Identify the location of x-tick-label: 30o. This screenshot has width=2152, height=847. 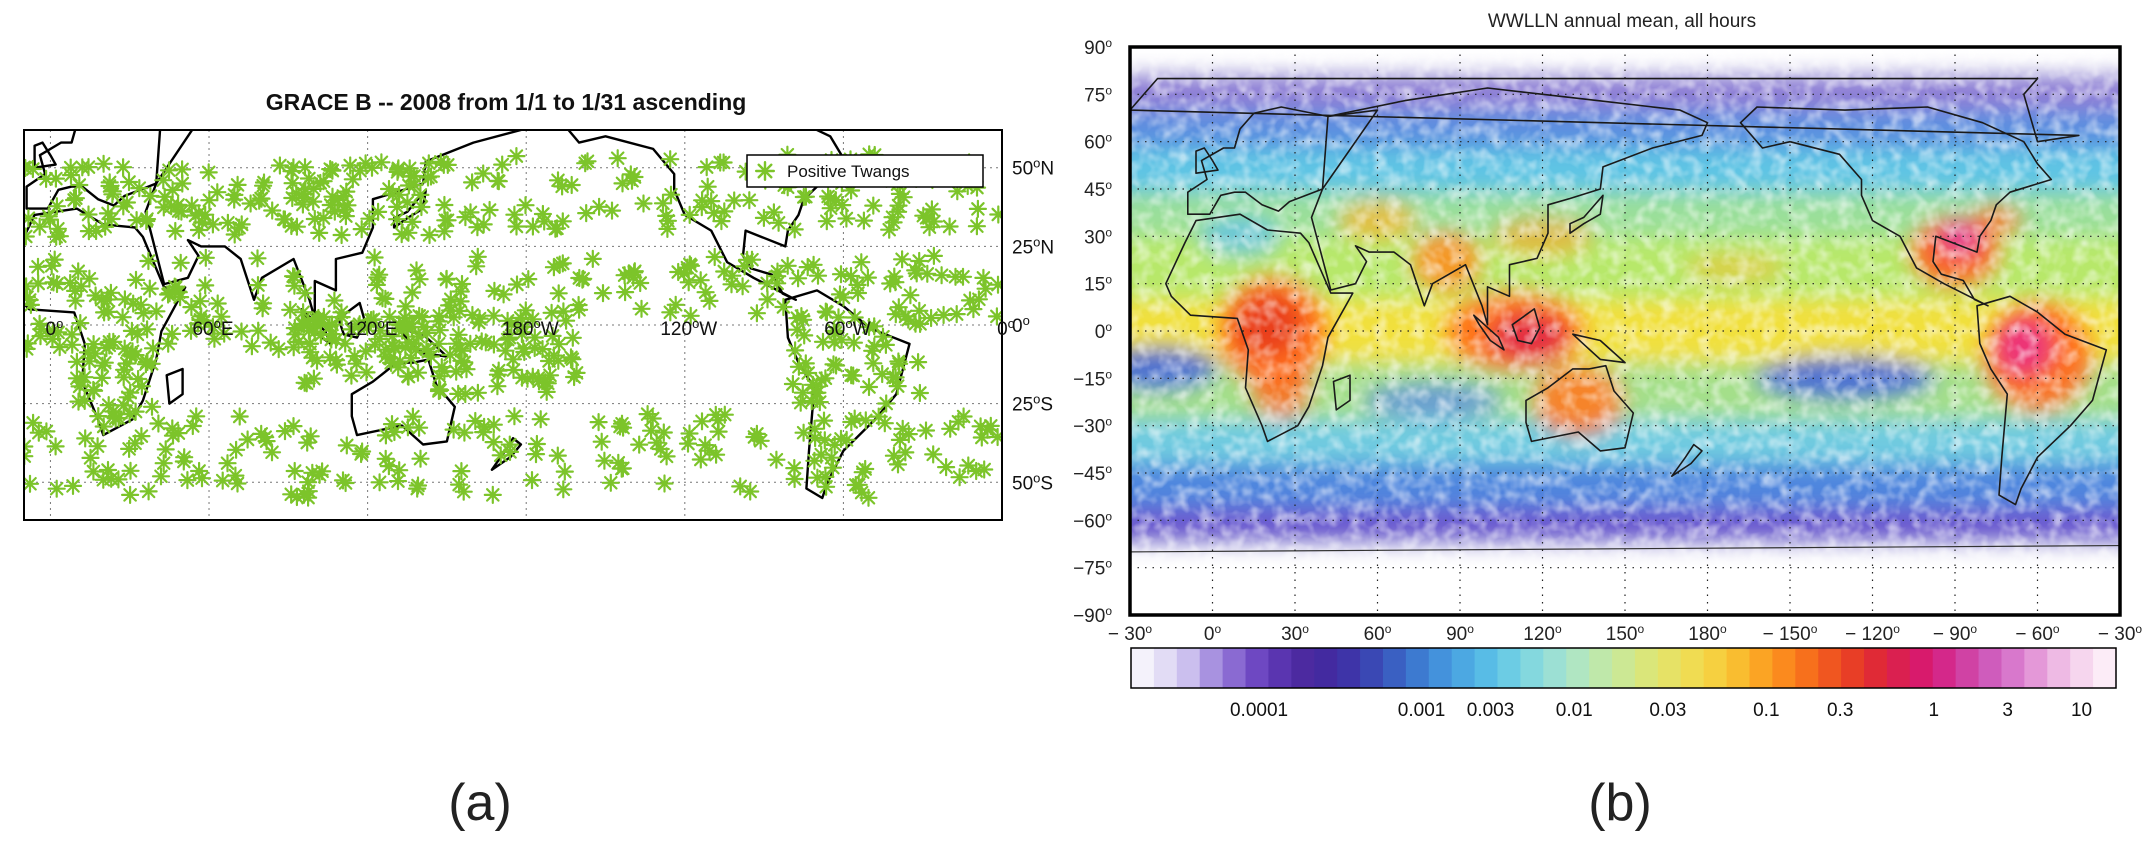
(1295, 633).